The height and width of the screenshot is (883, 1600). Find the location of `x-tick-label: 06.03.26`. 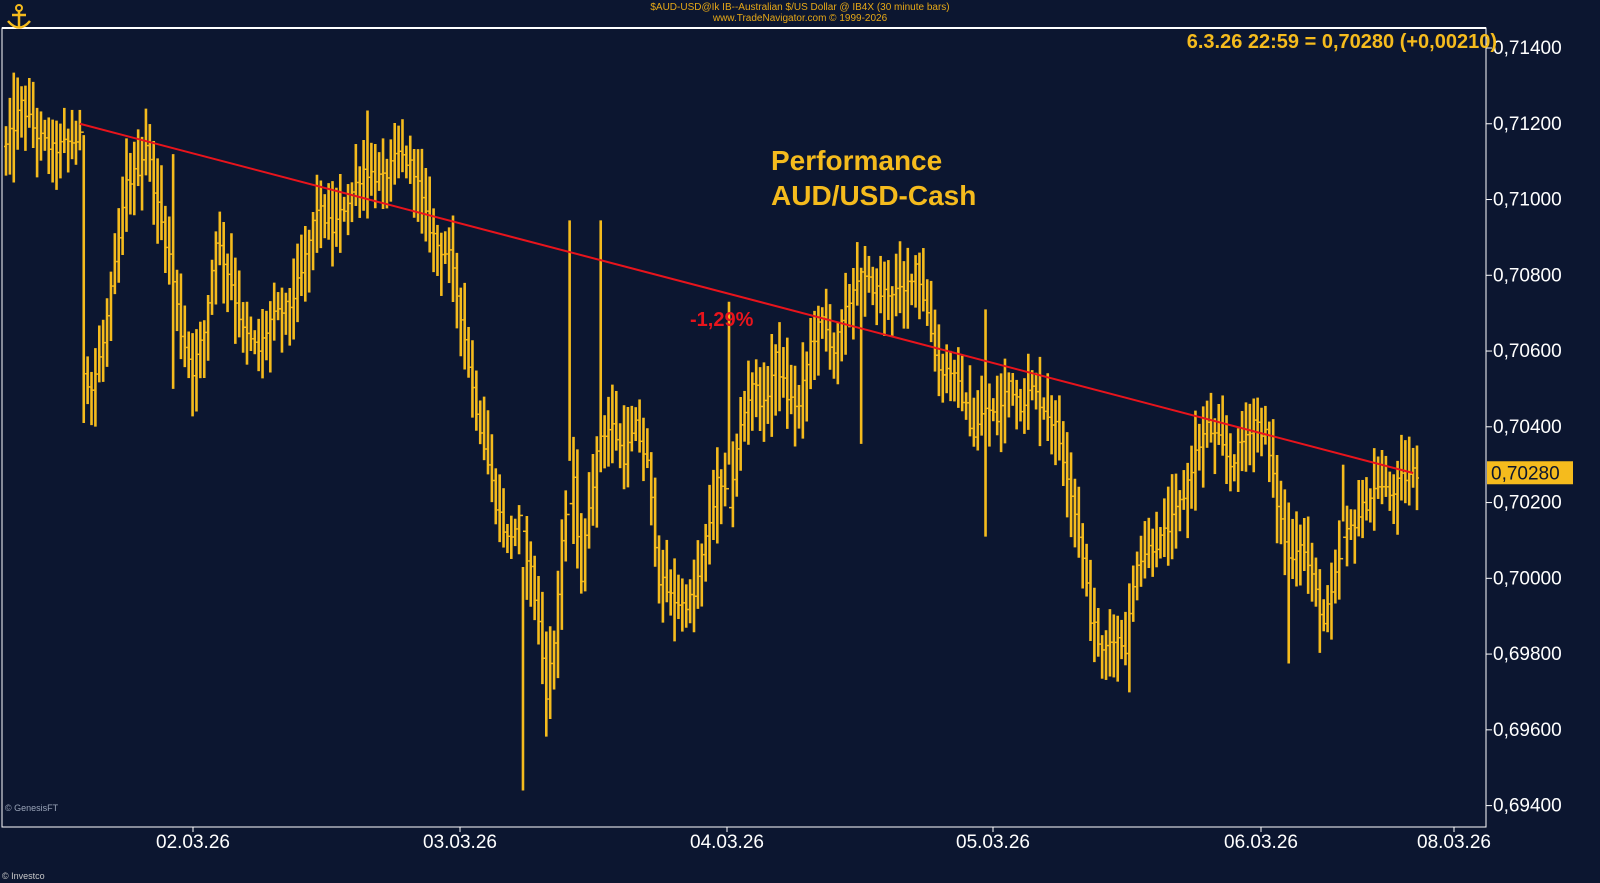

x-tick-label: 06.03.26 is located at coordinates (1261, 842).